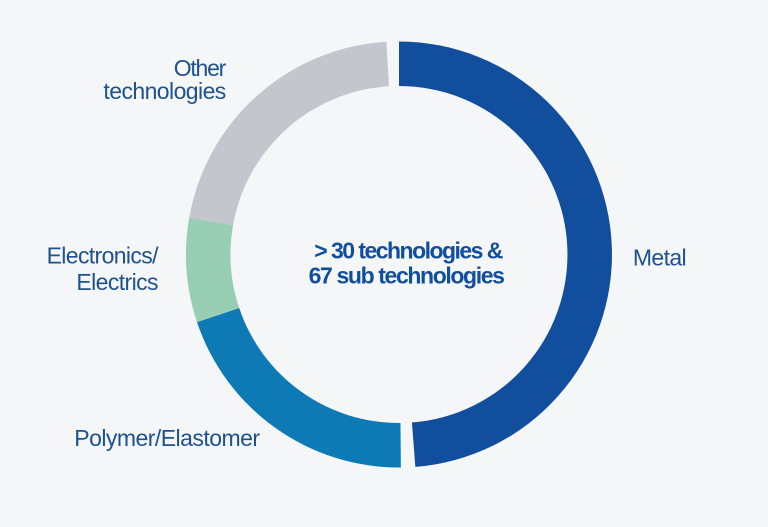 The height and width of the screenshot is (527, 768). Describe the element at coordinates (103, 256) in the screenshot. I see `svg-text: Electronics/` at that location.